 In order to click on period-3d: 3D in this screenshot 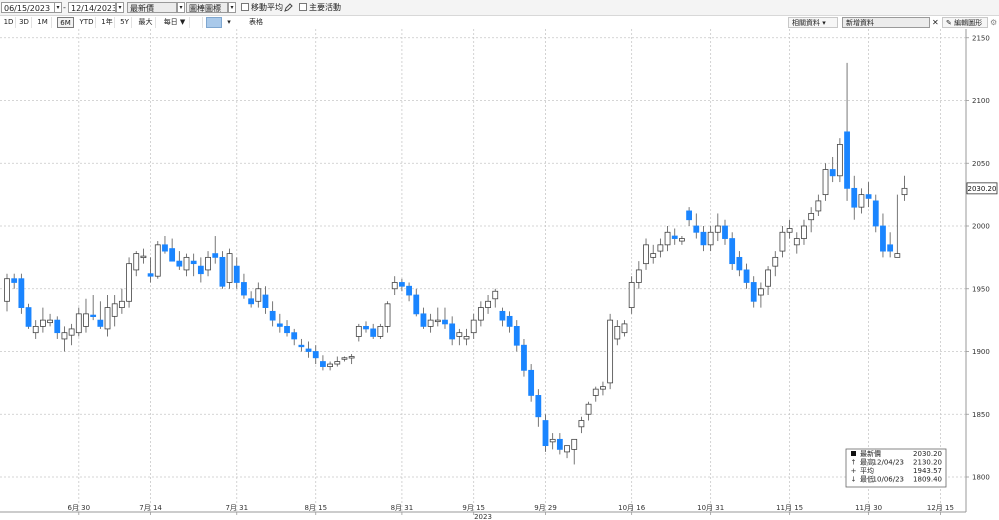, I will do `click(24, 22)`.